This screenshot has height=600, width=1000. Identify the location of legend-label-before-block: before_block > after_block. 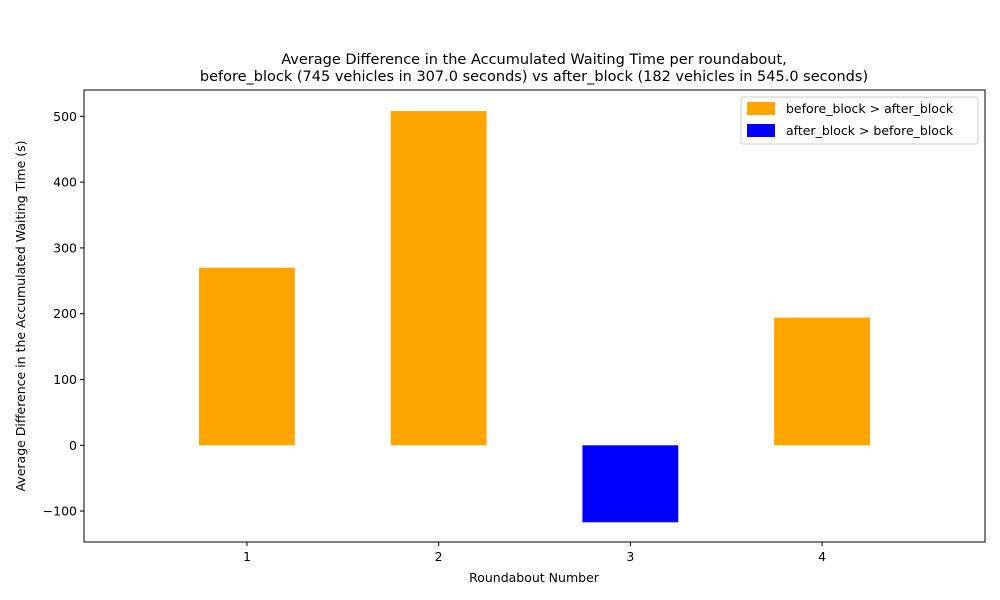
(870, 108).